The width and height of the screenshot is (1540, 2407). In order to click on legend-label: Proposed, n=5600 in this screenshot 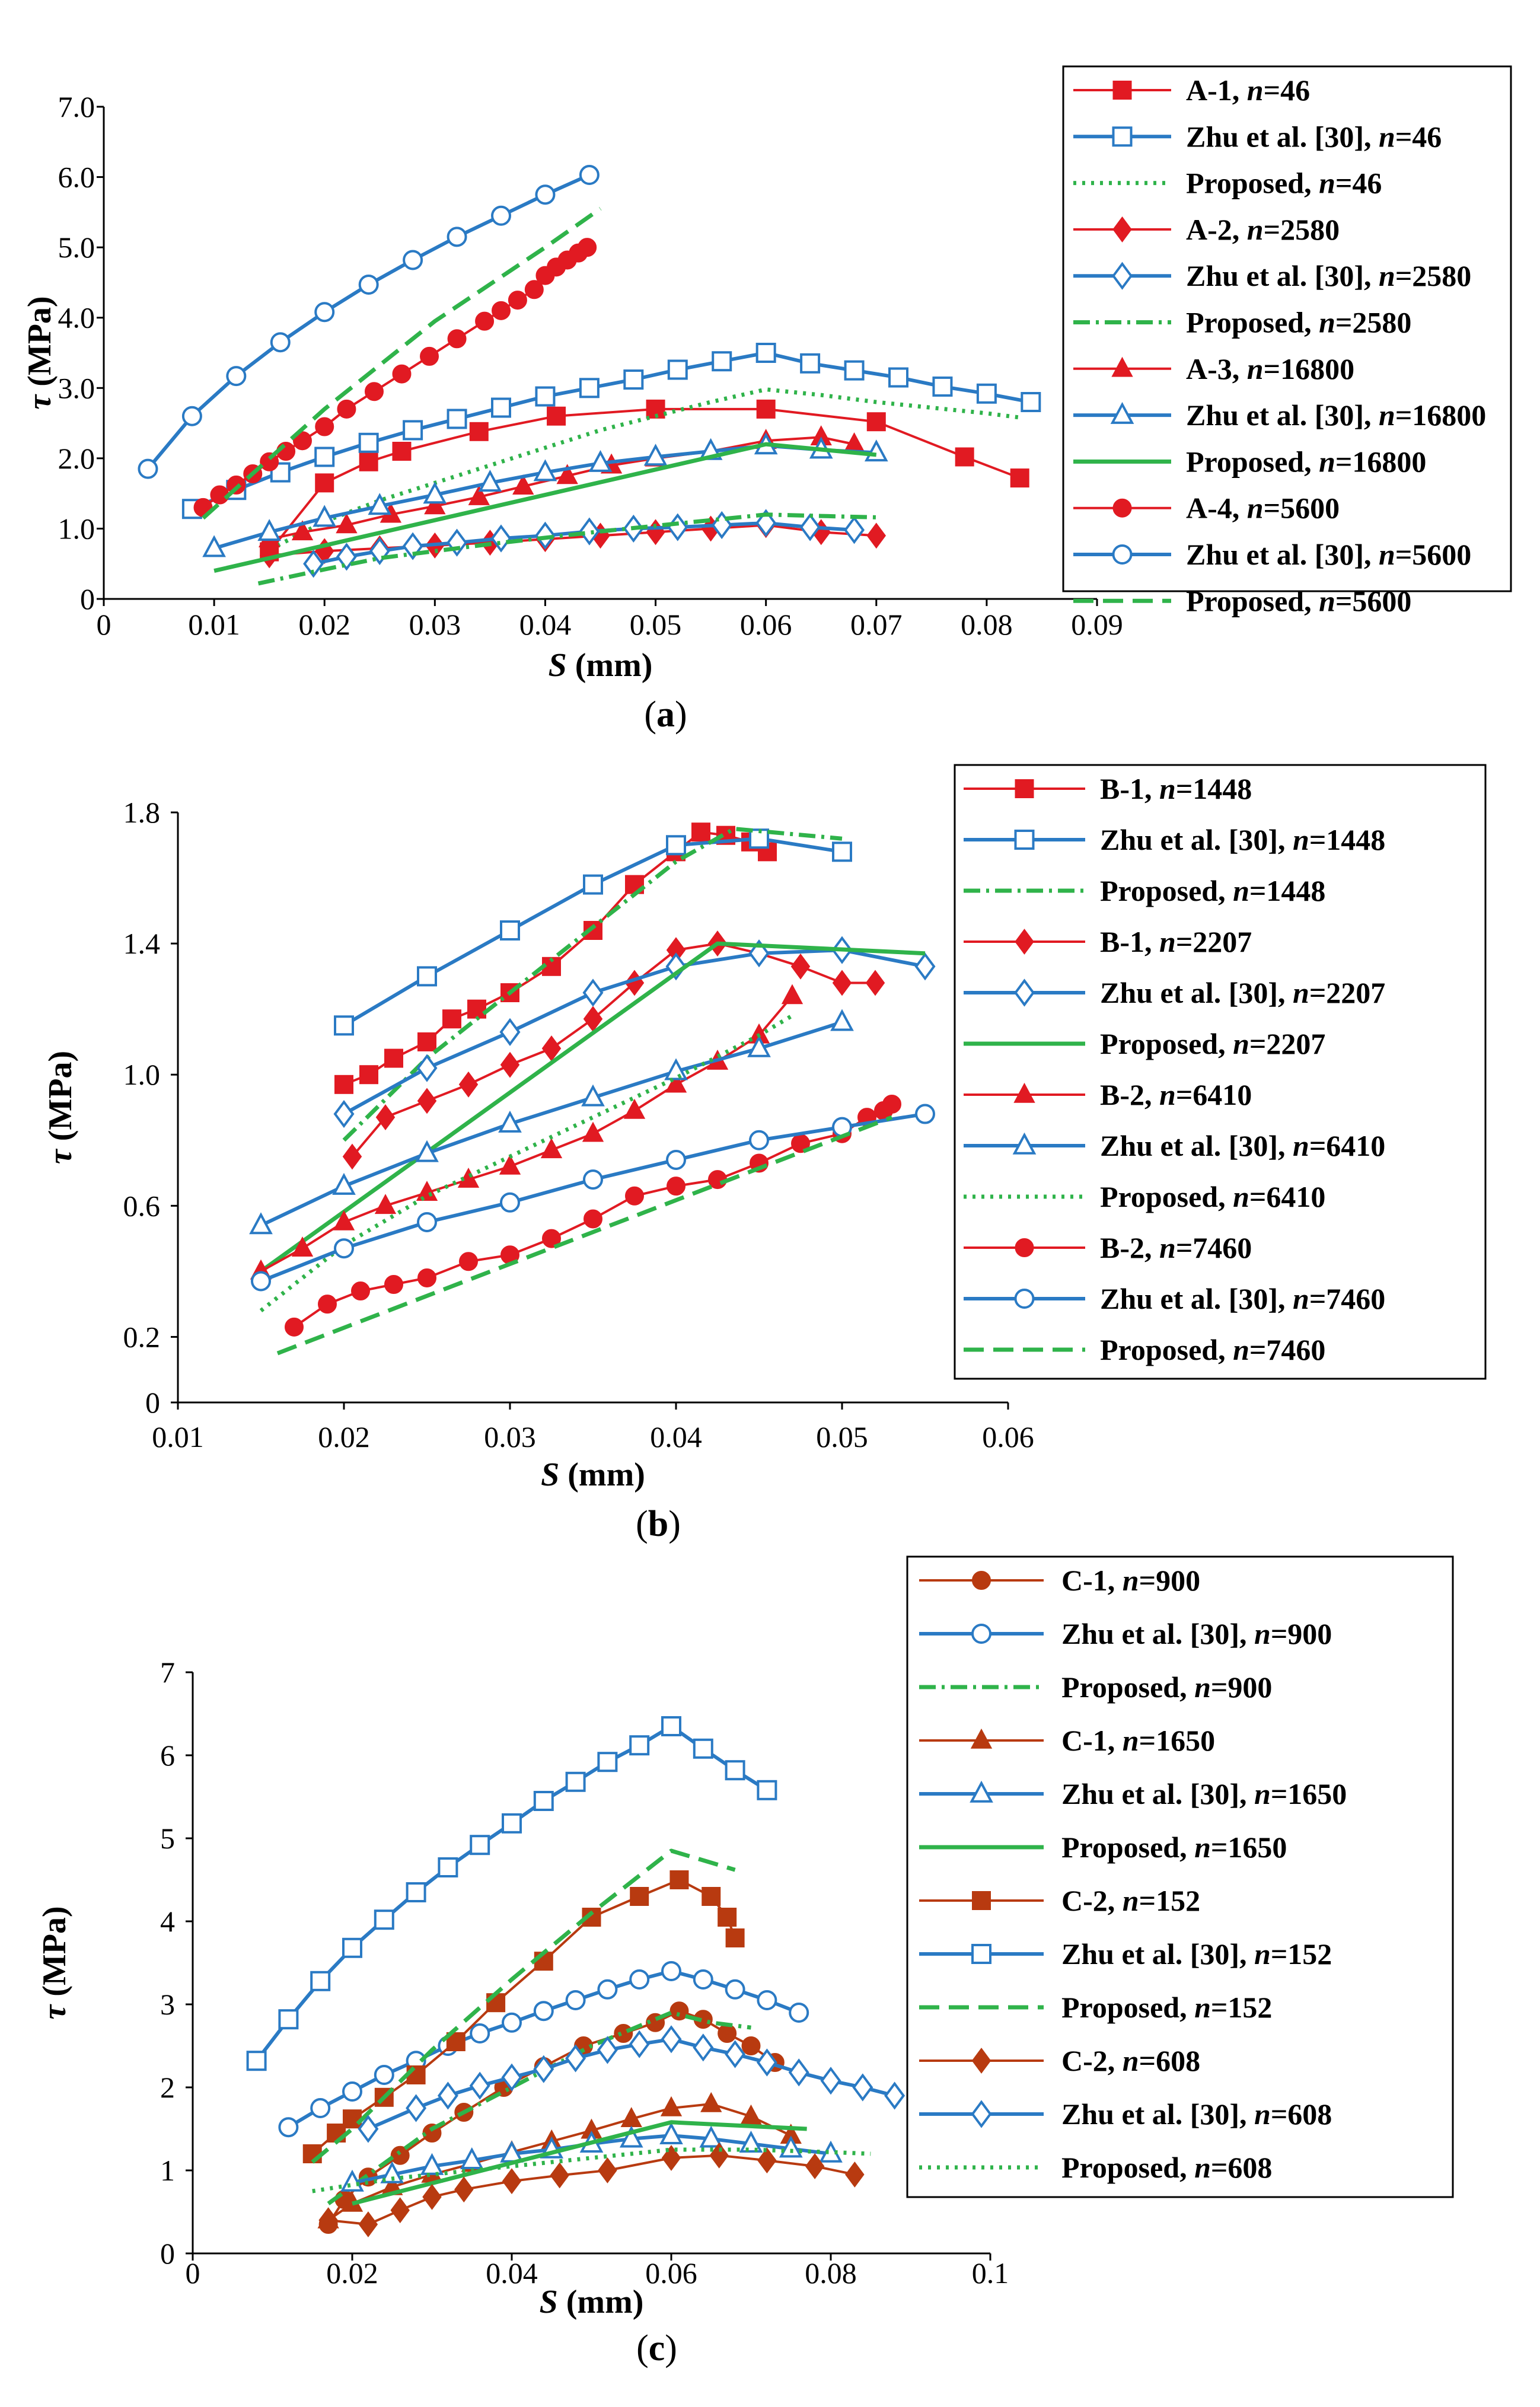, I will do `click(1298, 600)`.